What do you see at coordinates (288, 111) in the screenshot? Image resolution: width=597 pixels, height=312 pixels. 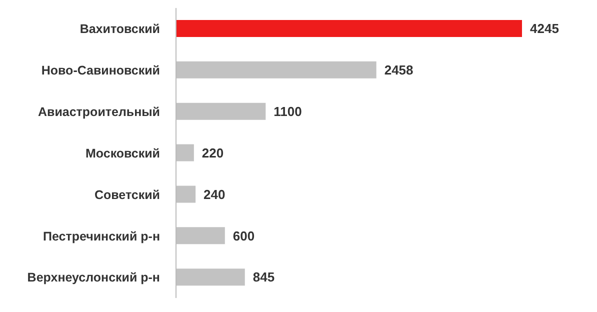 I see `data-label: 1100` at bounding box center [288, 111].